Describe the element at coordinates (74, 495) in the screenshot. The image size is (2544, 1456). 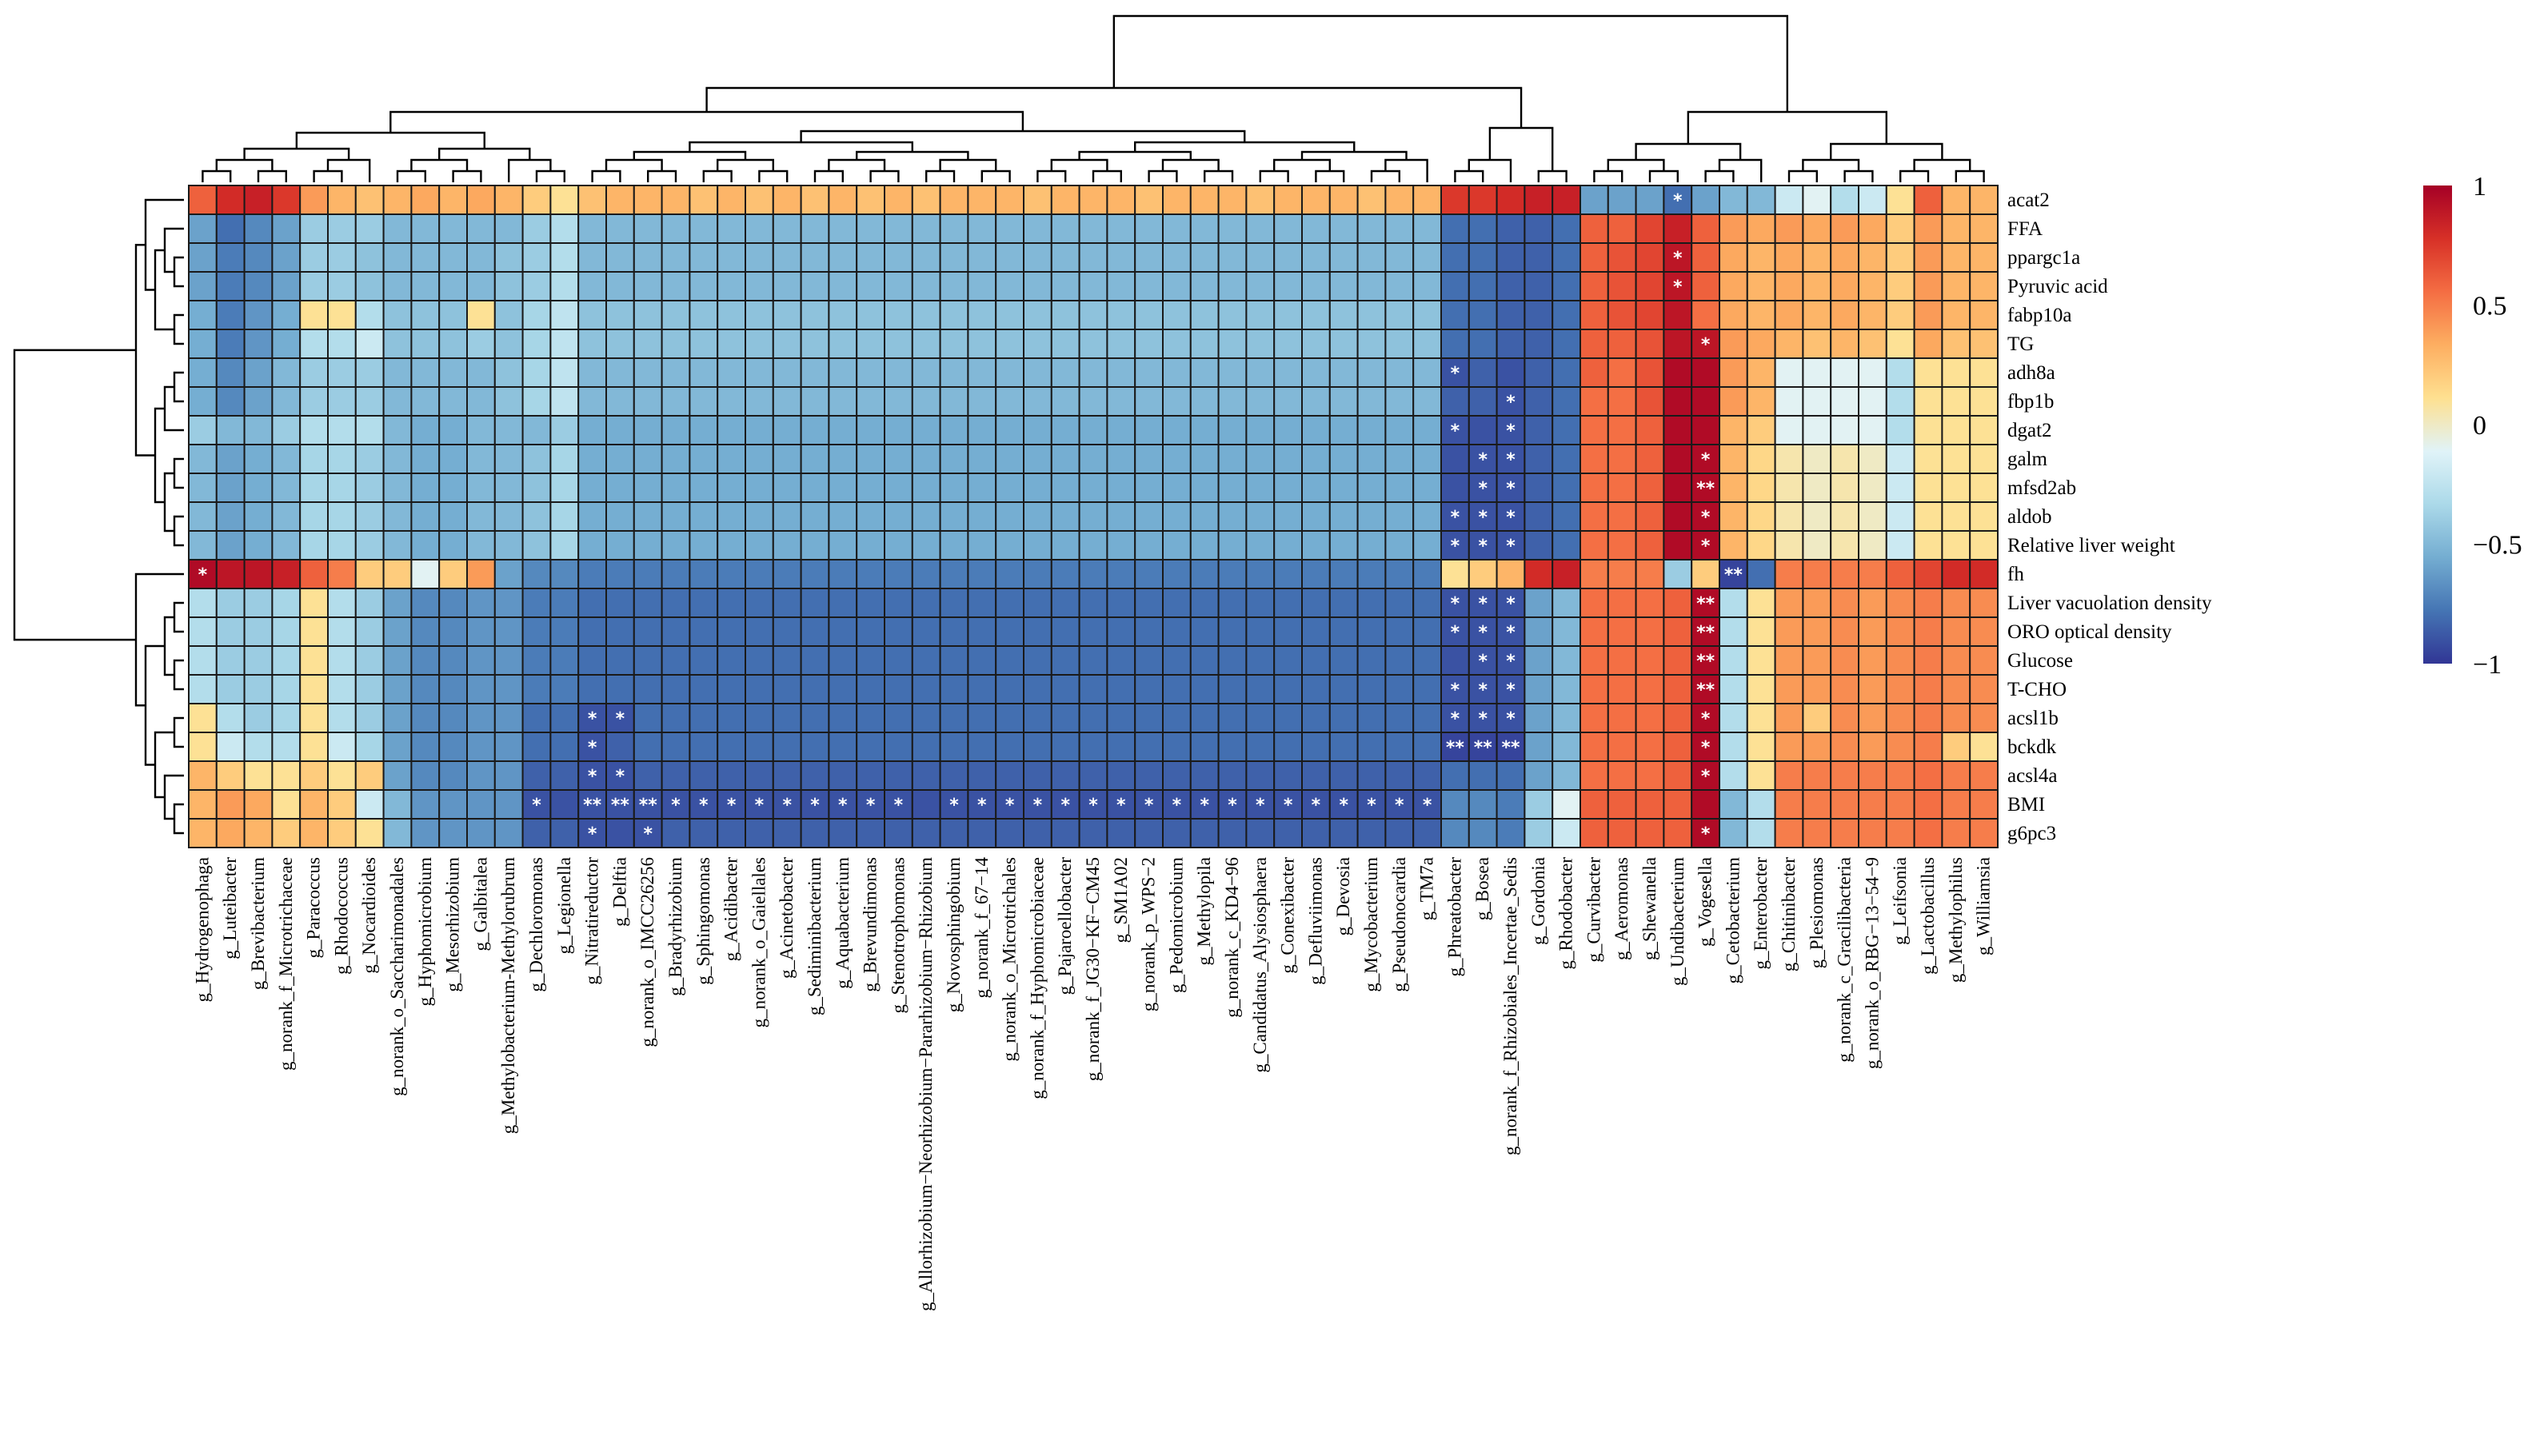
I see `dendrogram-root` at that location.